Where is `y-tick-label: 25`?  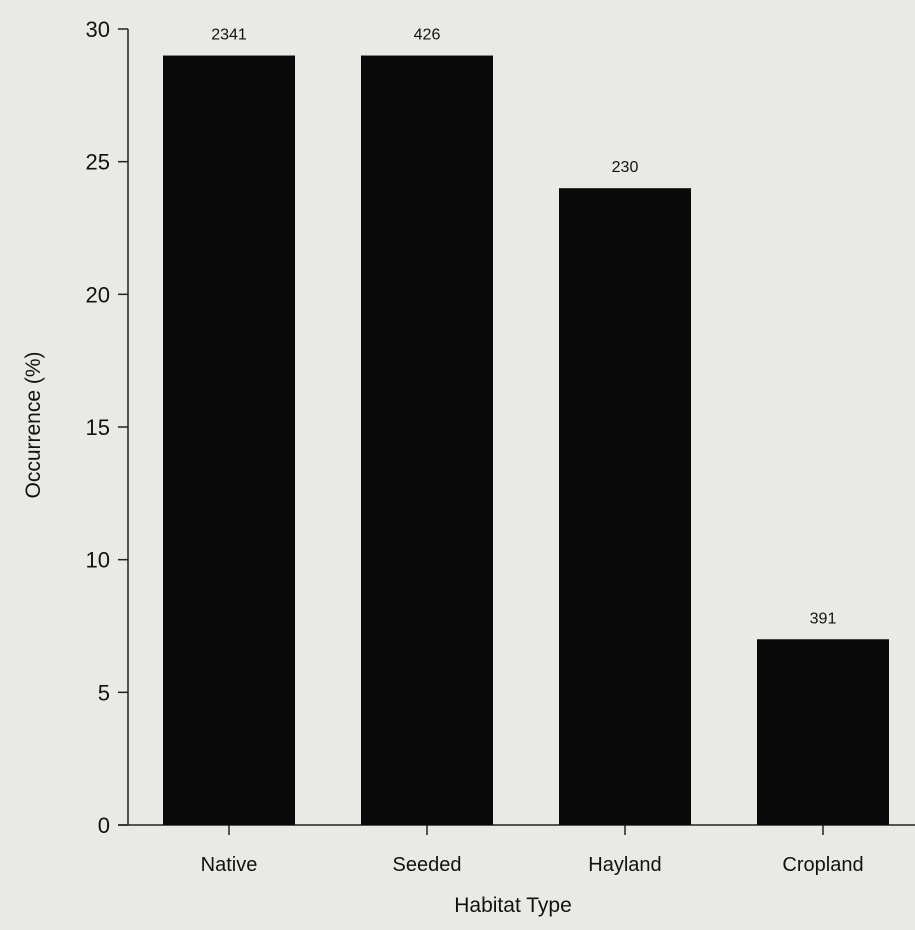 y-tick-label: 25 is located at coordinates (98, 162).